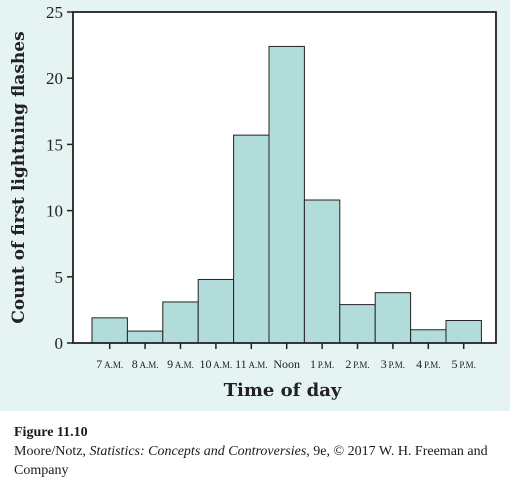 The height and width of the screenshot is (485, 510). Describe the element at coordinates (59, 277) in the screenshot. I see `y-tick-label-5: 5` at that location.